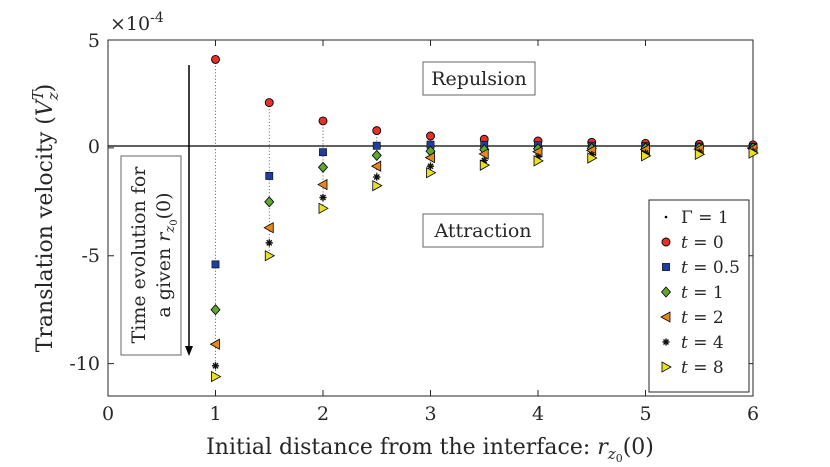 The image size is (830, 467). I want to click on time-evolution-sym: r, so click(164, 236).